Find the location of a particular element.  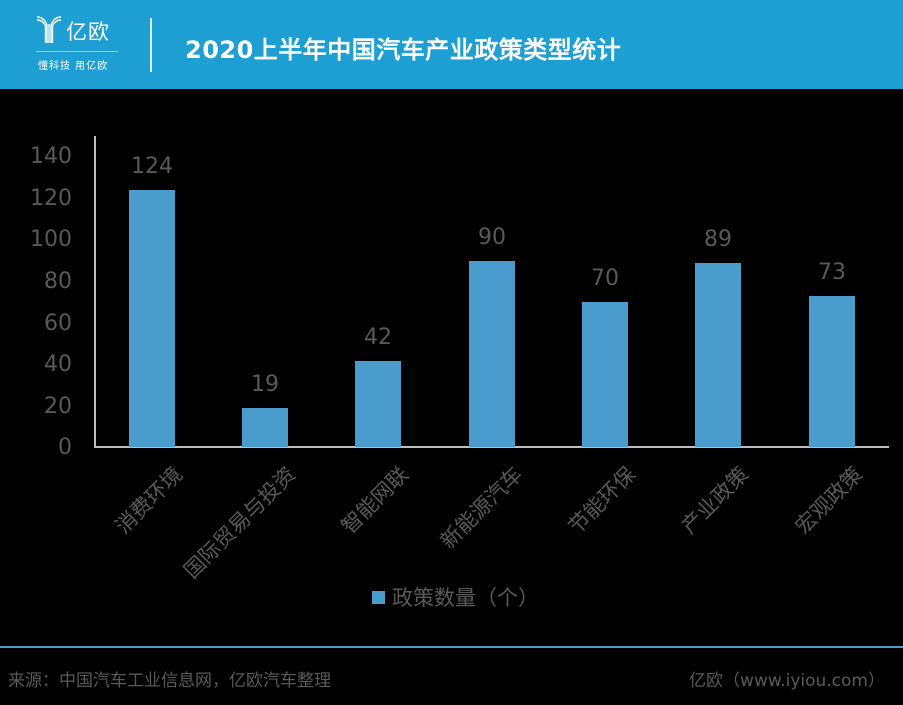

logo-name: 亿欧 is located at coordinates (88, 32).